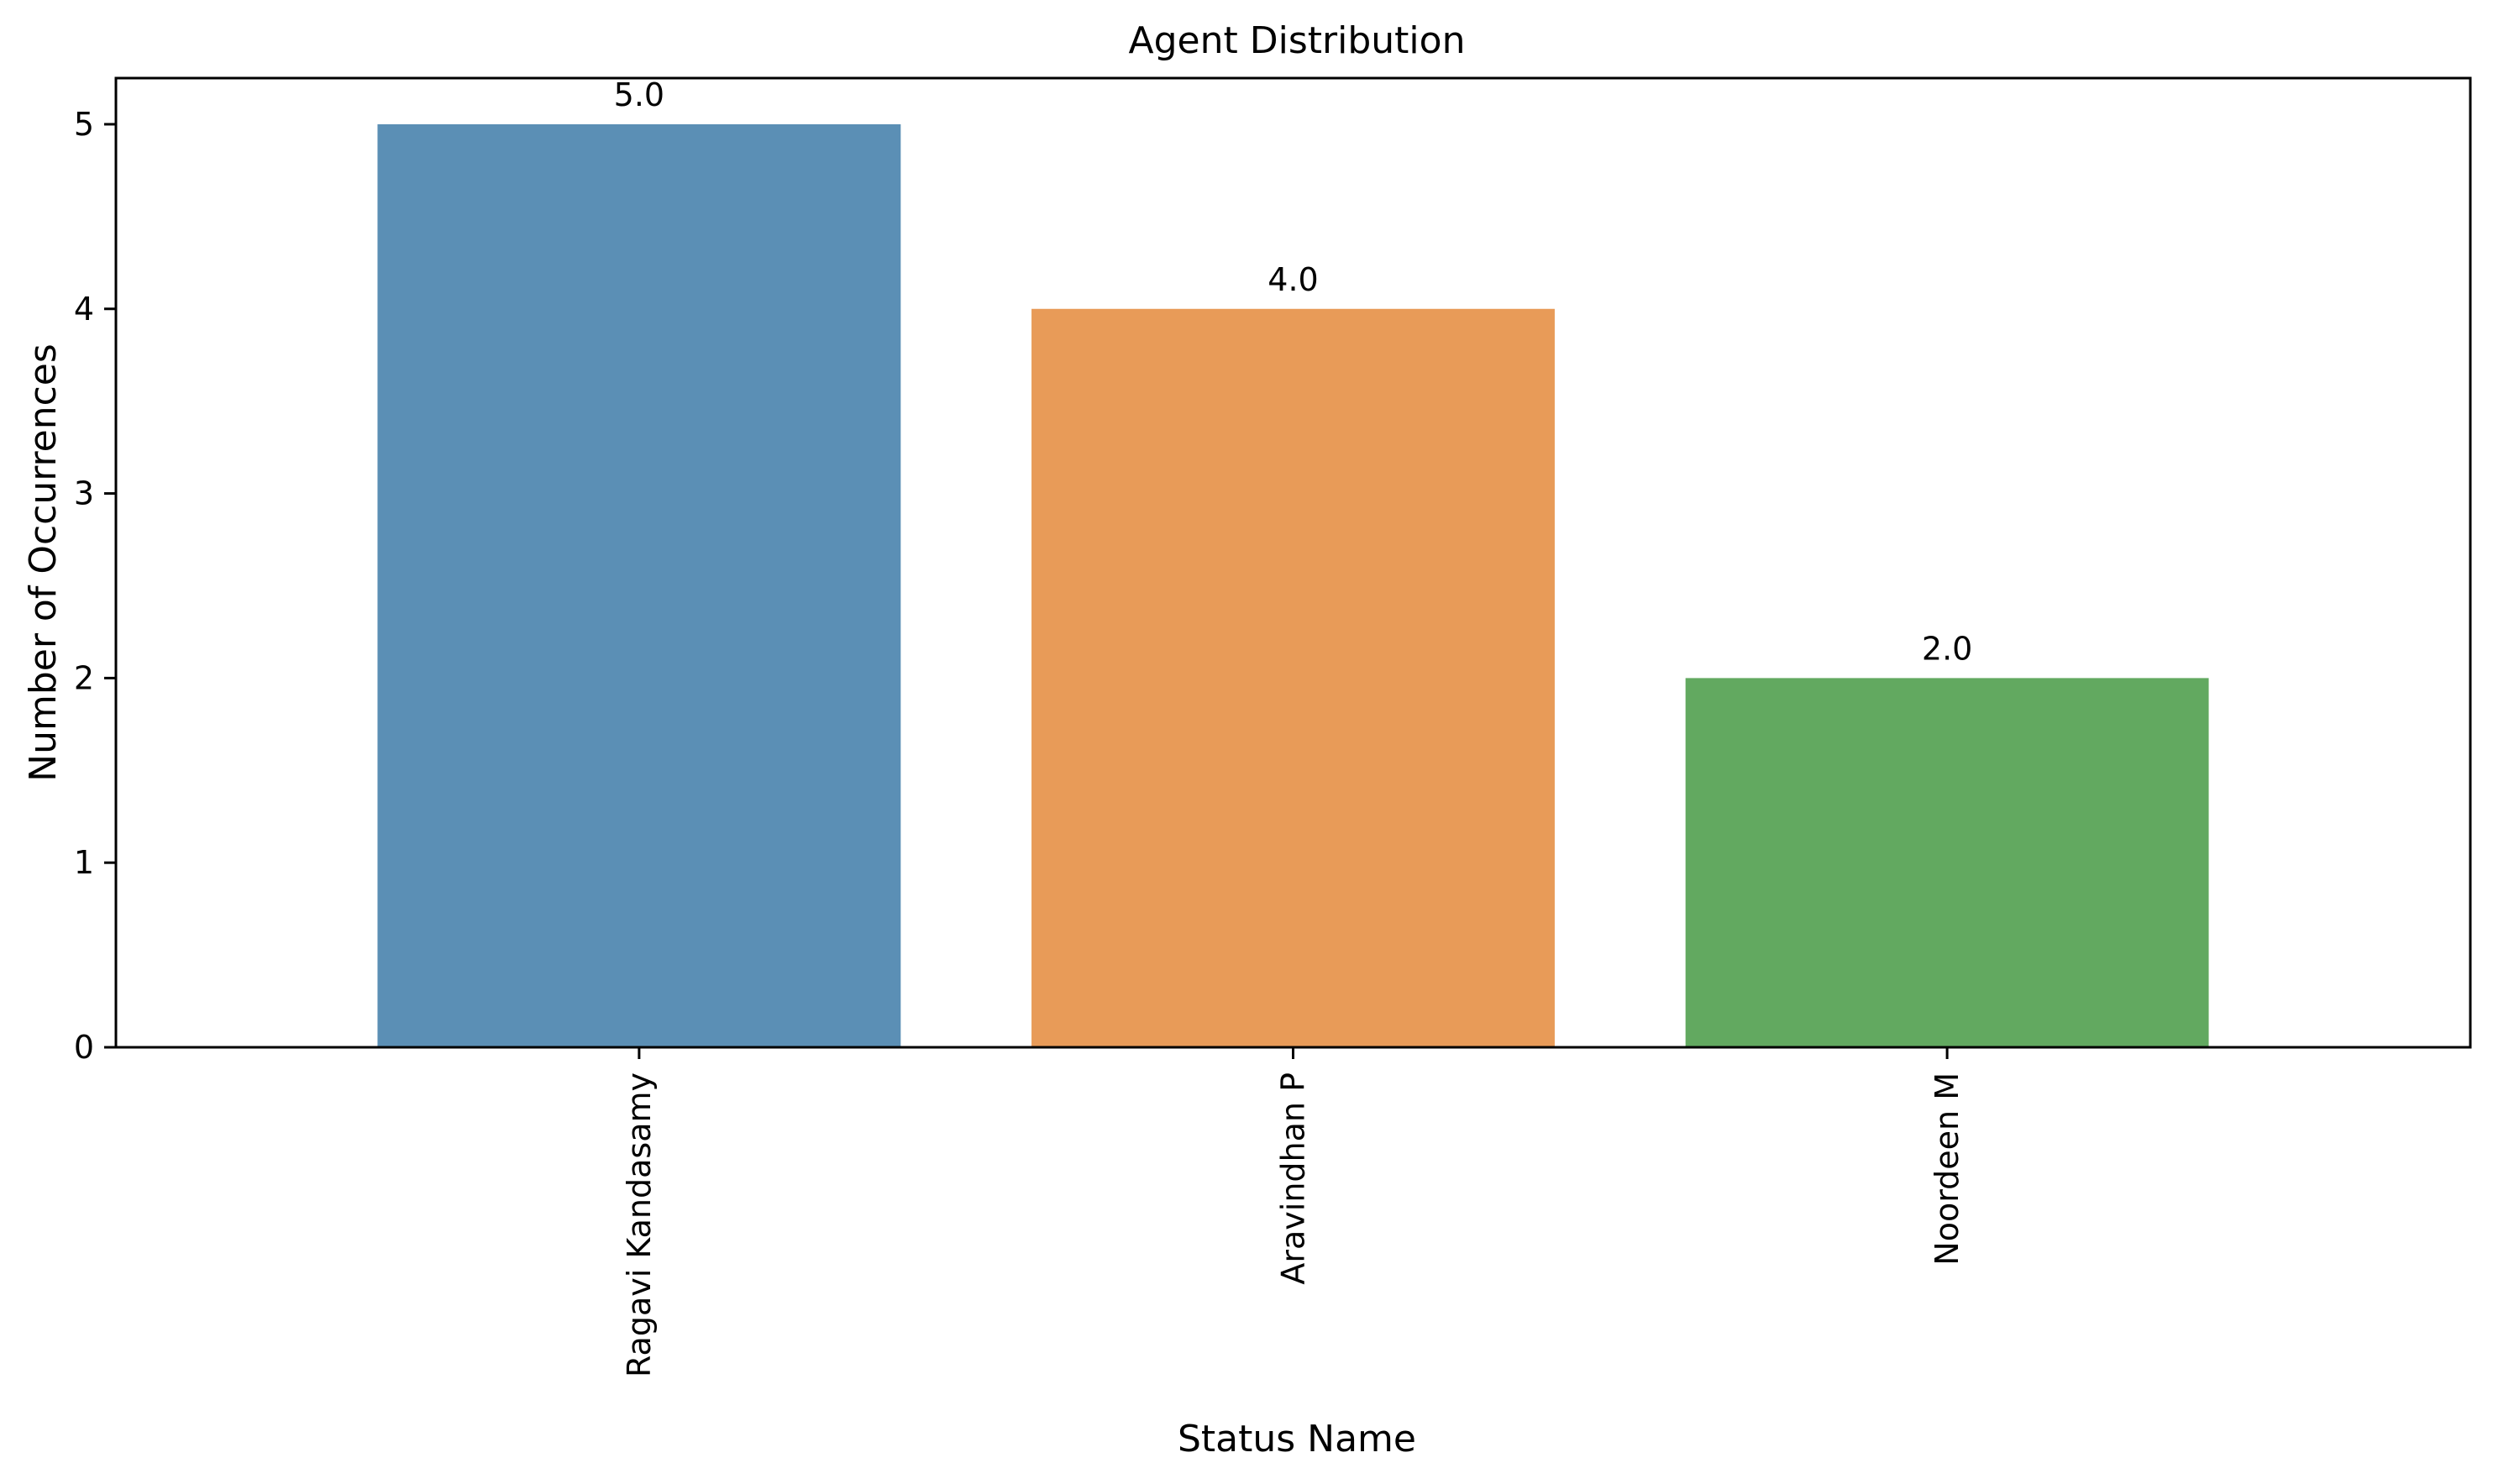 This screenshot has width=2493, height=1484. What do you see at coordinates (95, 586) in the screenshot?
I see `y-axis: 0 1 2 3 4 5` at bounding box center [95, 586].